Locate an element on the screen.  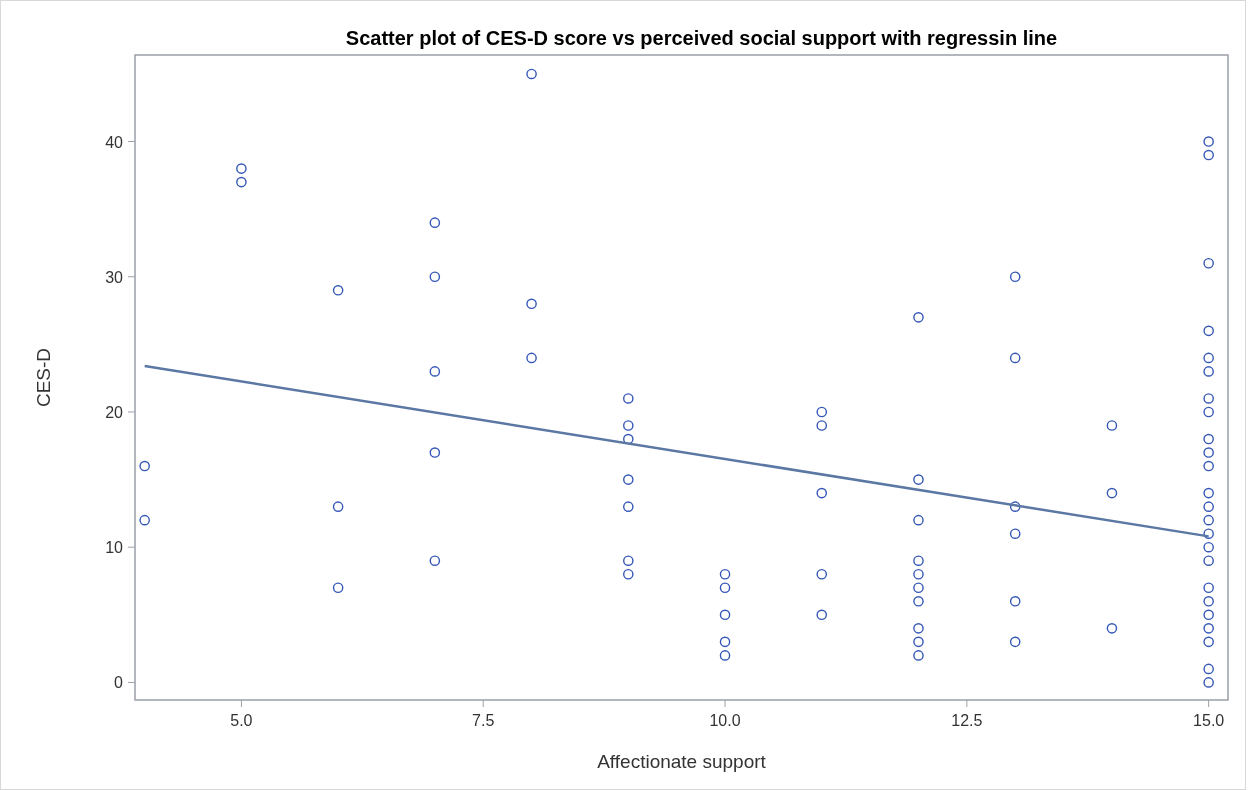
x-tick-label: 5.0 is located at coordinates (241, 720).